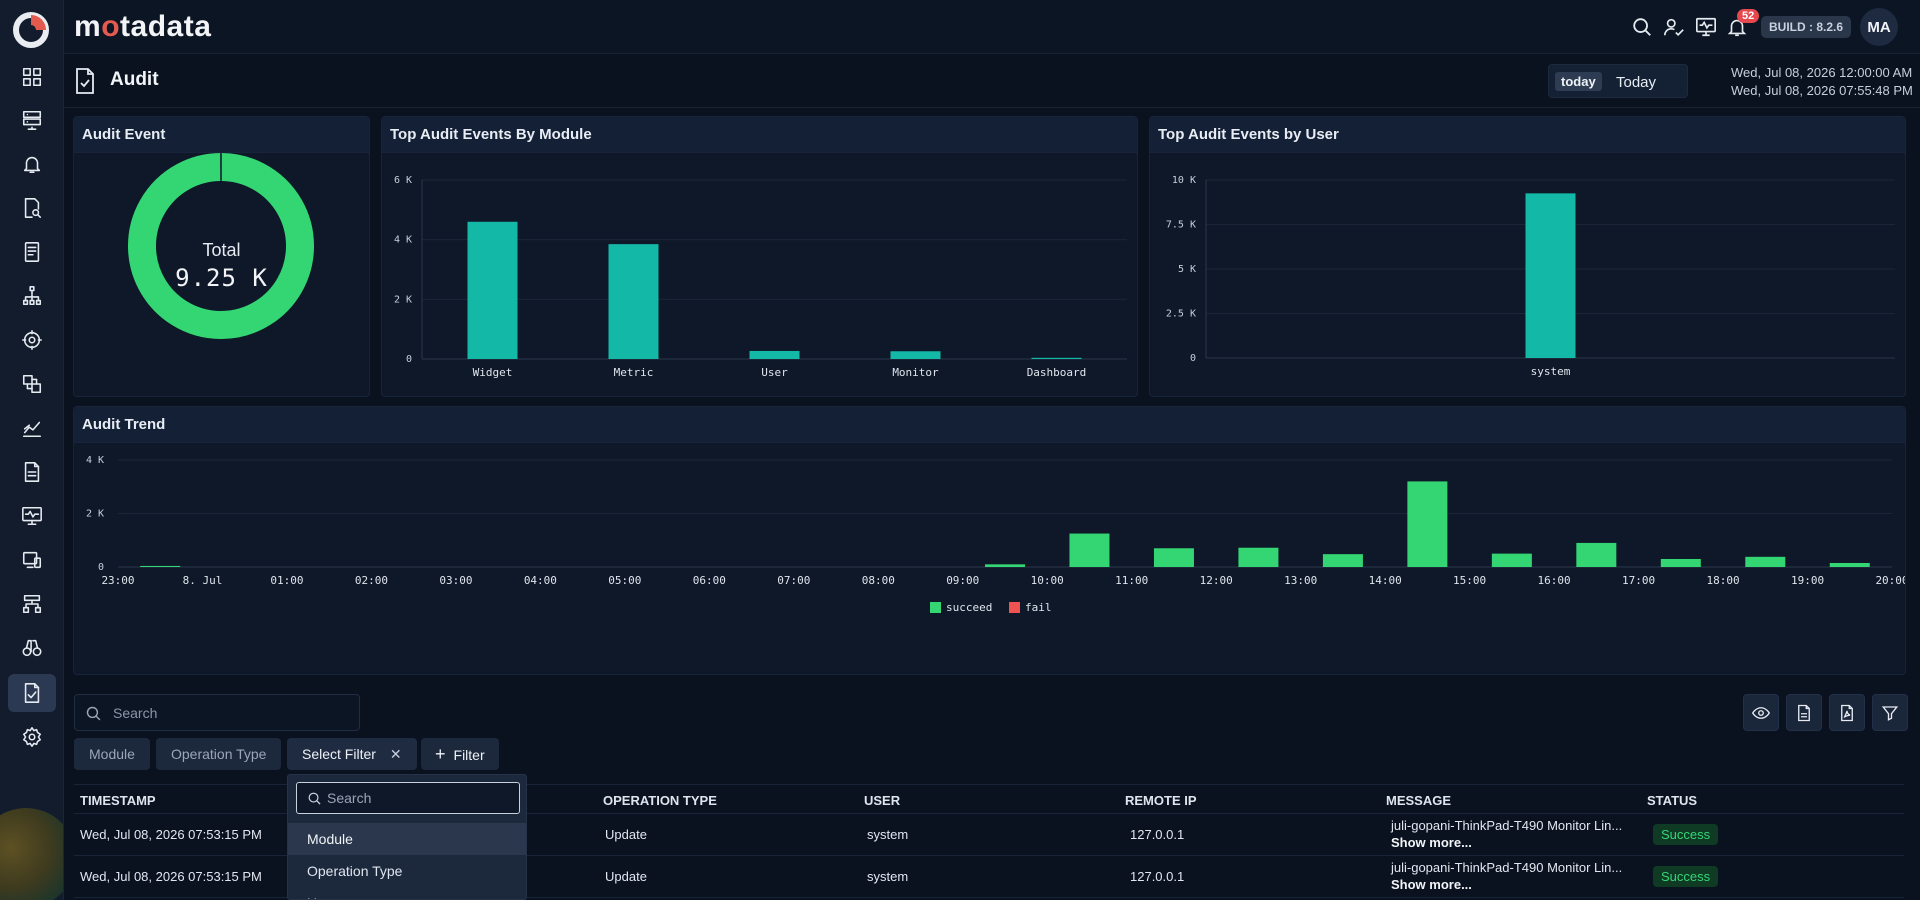 This screenshot has width=1920, height=900. Describe the element at coordinates (32, 340) in the screenshot. I see `monitor-icon` at that location.